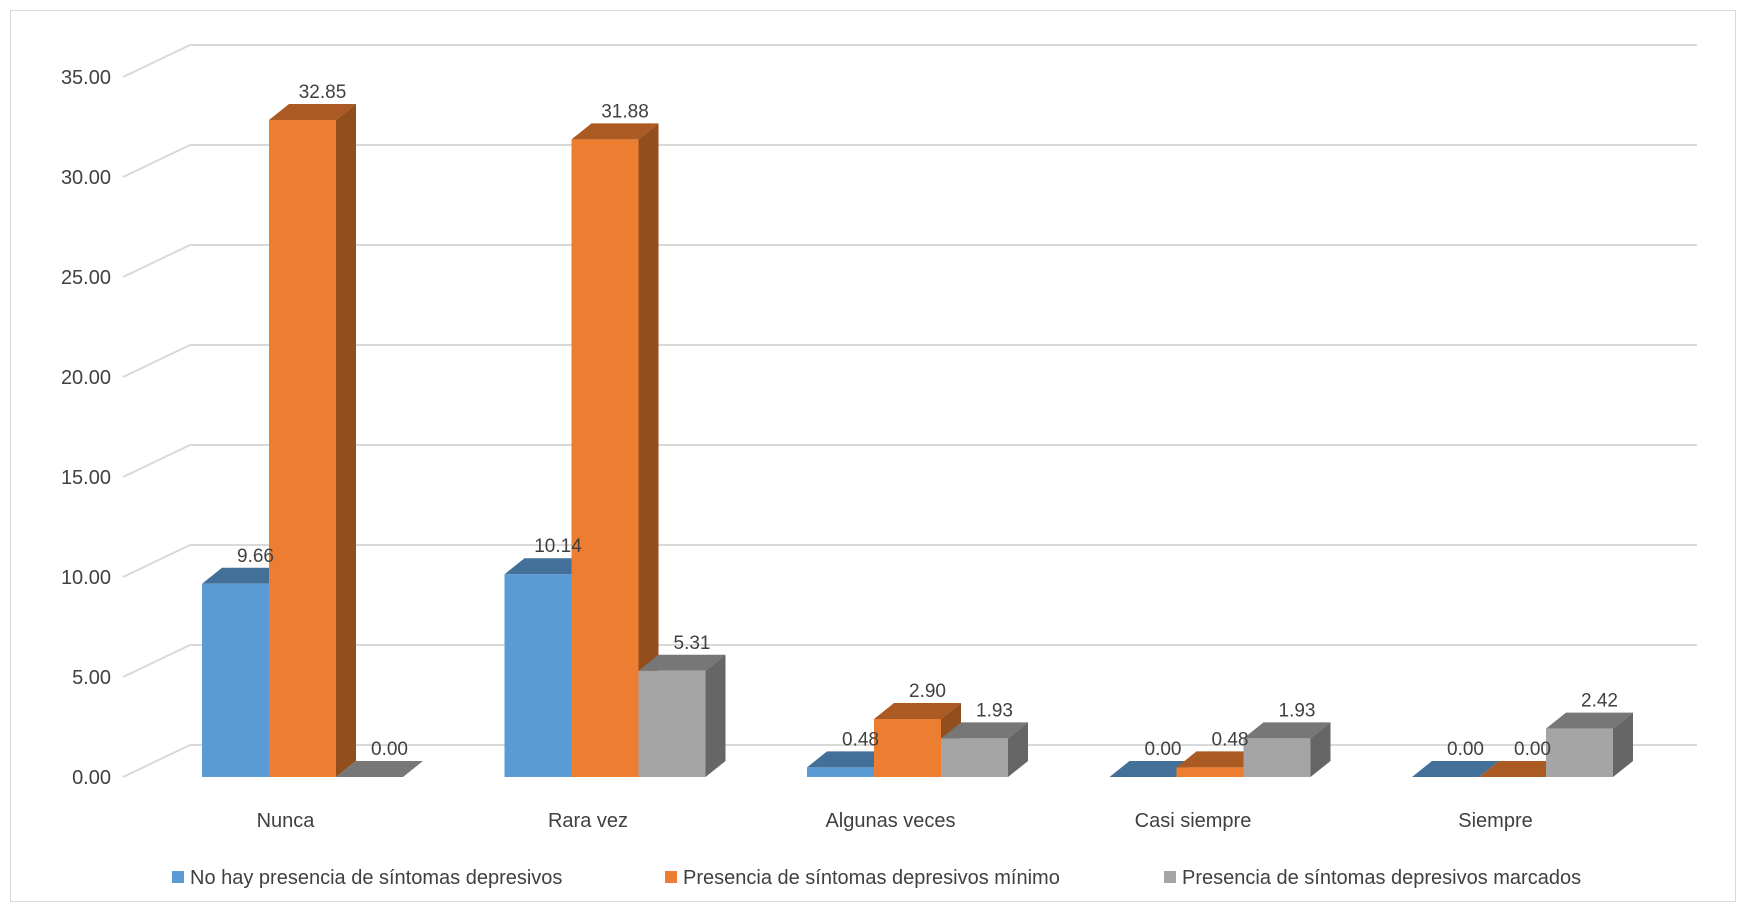 Image resolution: width=1746 pixels, height=912 pixels. Describe the element at coordinates (86, 478) in the screenshot. I see `y-tick-label: 15.00` at that location.